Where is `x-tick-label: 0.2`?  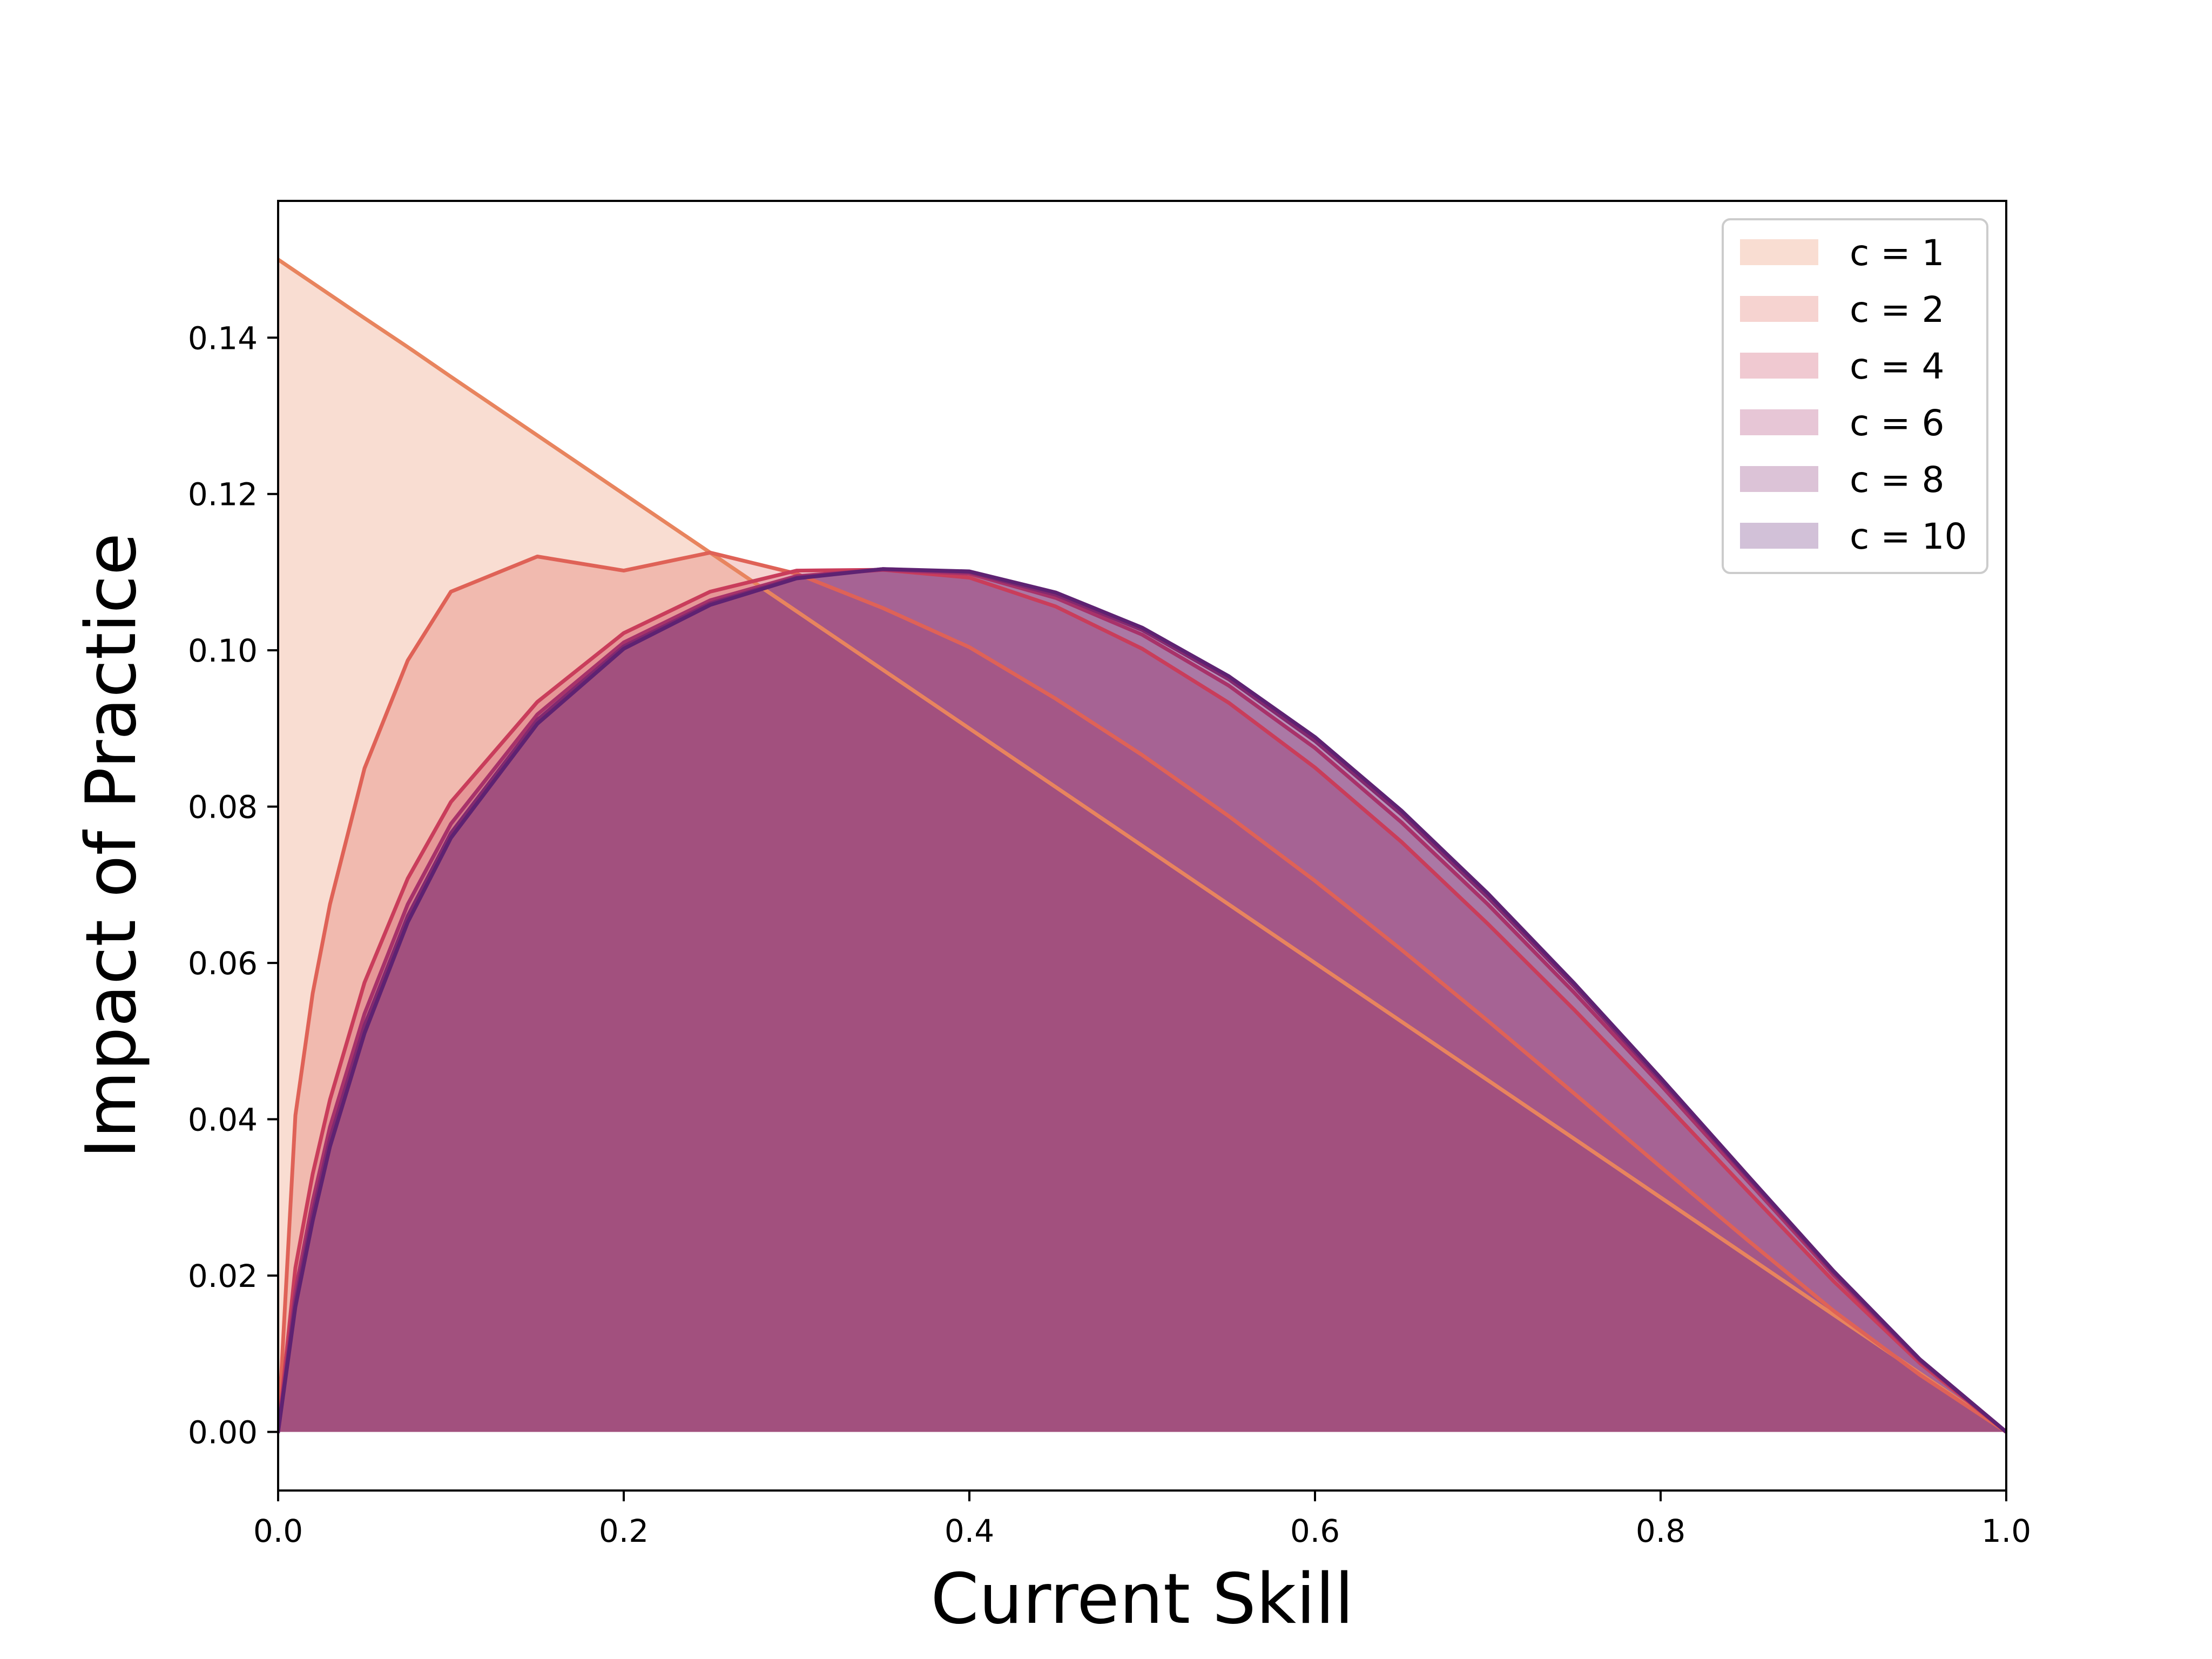 x-tick-label: 0.2 is located at coordinates (624, 1531).